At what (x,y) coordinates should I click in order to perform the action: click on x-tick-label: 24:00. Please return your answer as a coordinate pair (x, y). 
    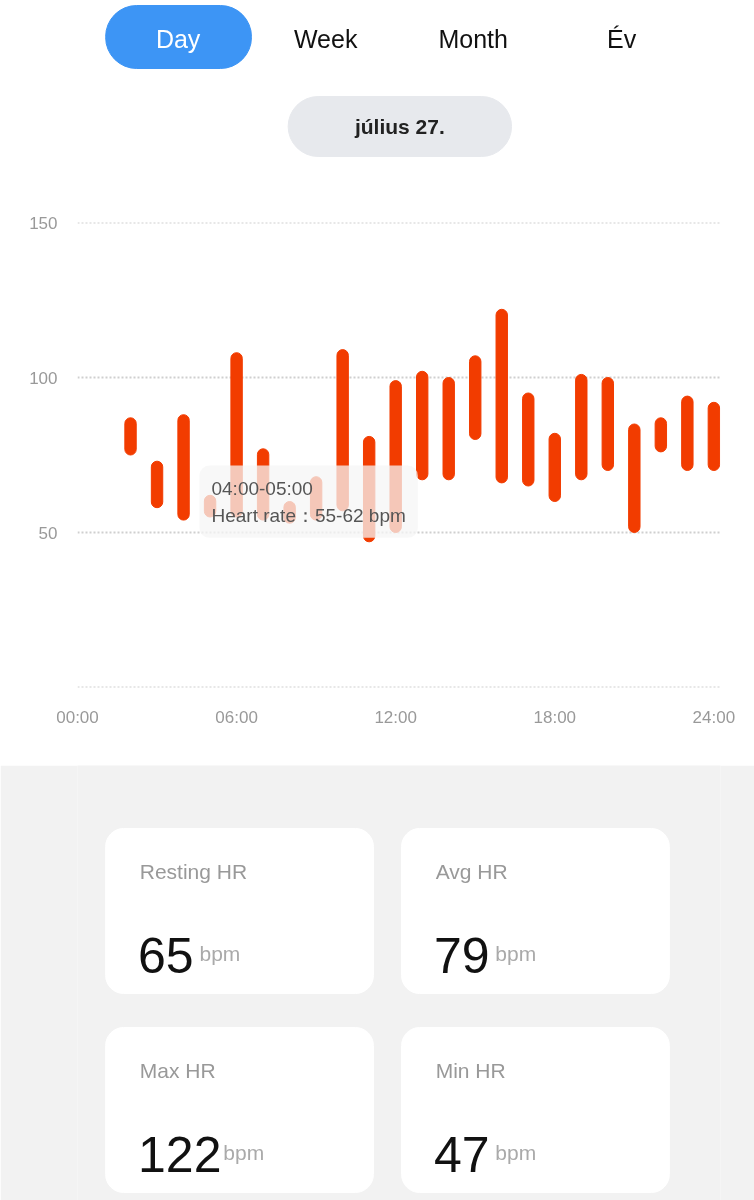
    Looking at the image, I should click on (714, 717).